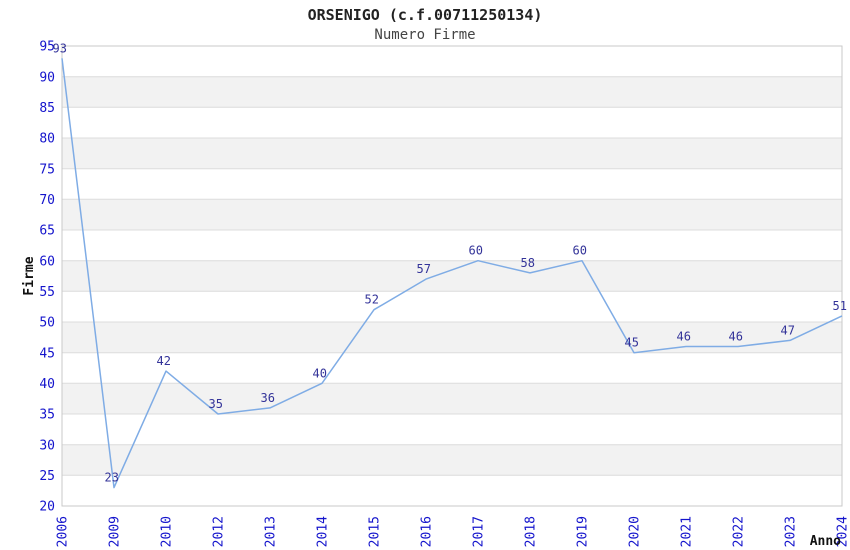  Describe the element at coordinates (788, 330) in the screenshot. I see `data-point-label: 47` at that location.